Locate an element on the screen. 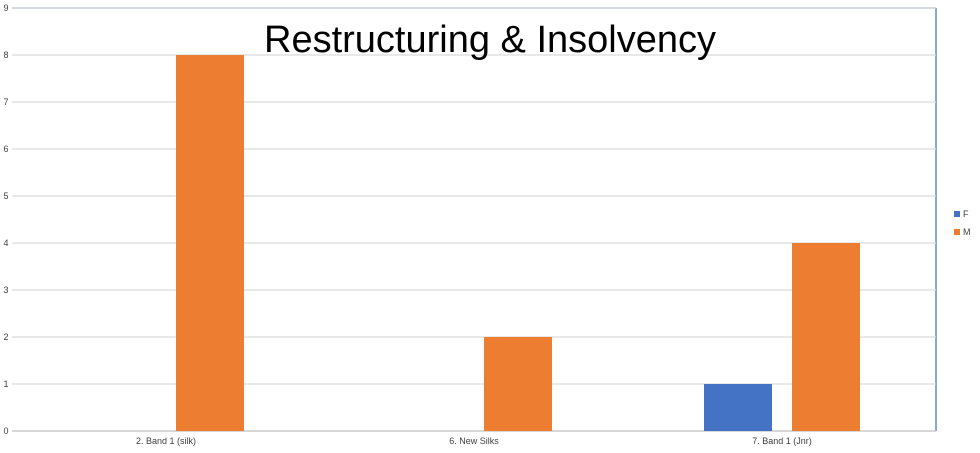 The width and height of the screenshot is (980, 453). y-tick-label: 7 is located at coordinates (5, 102).